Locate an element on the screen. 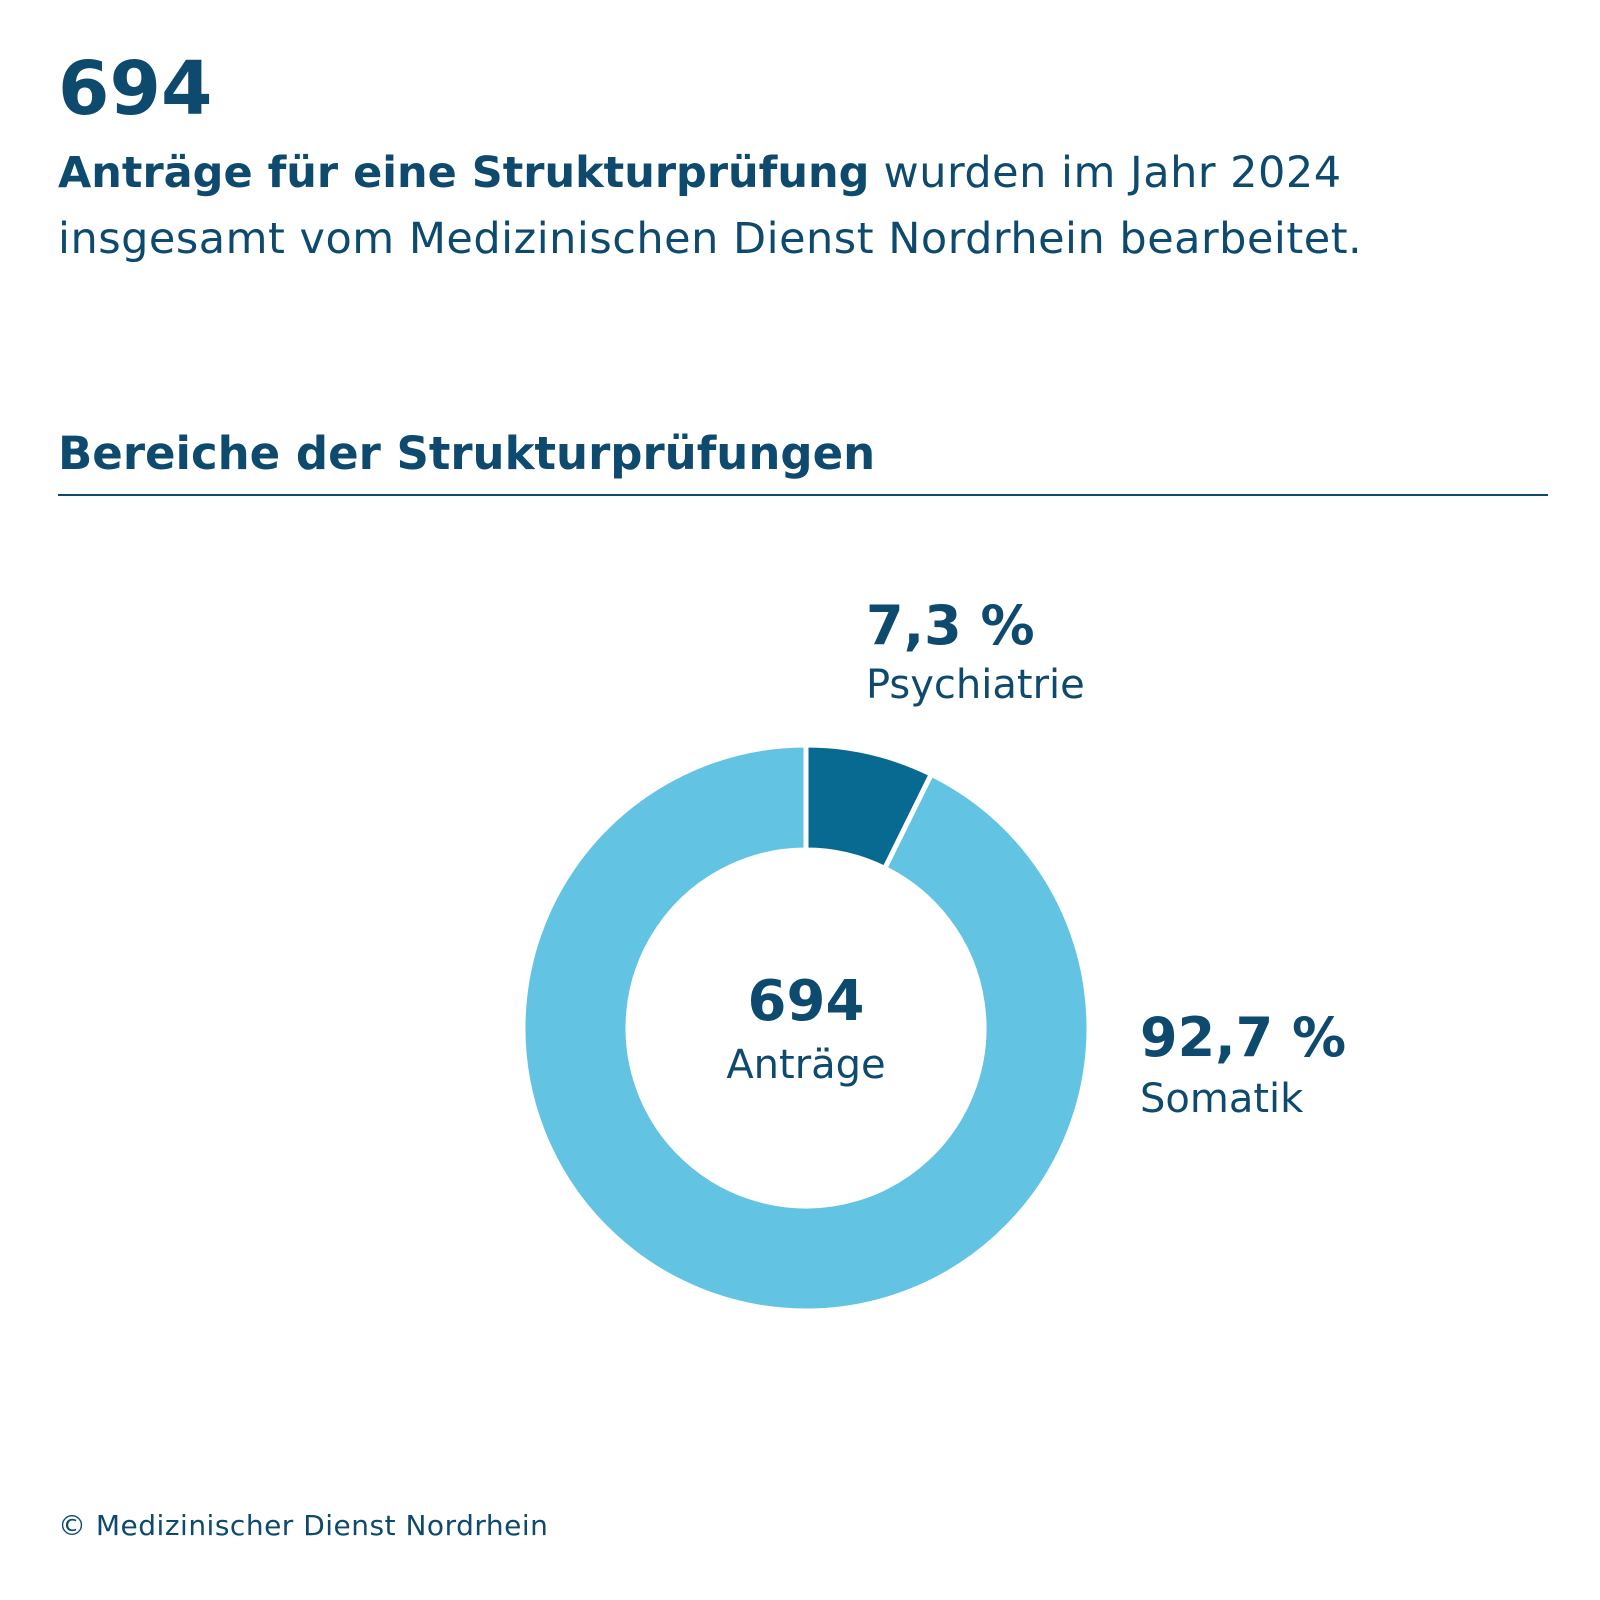 The height and width of the screenshot is (1600, 1600). center-value: 694 is located at coordinates (806, 1001).